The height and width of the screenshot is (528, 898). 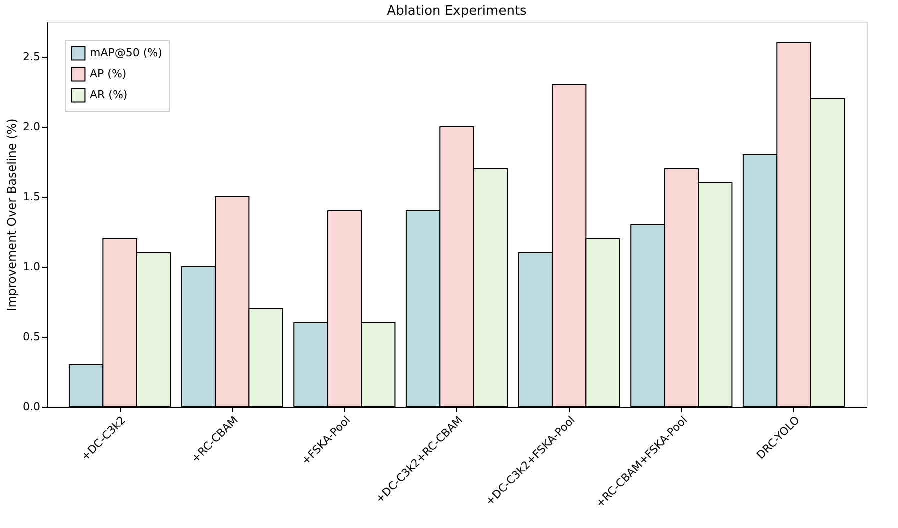 I want to click on legend-label: AP (%), so click(x=108, y=74).